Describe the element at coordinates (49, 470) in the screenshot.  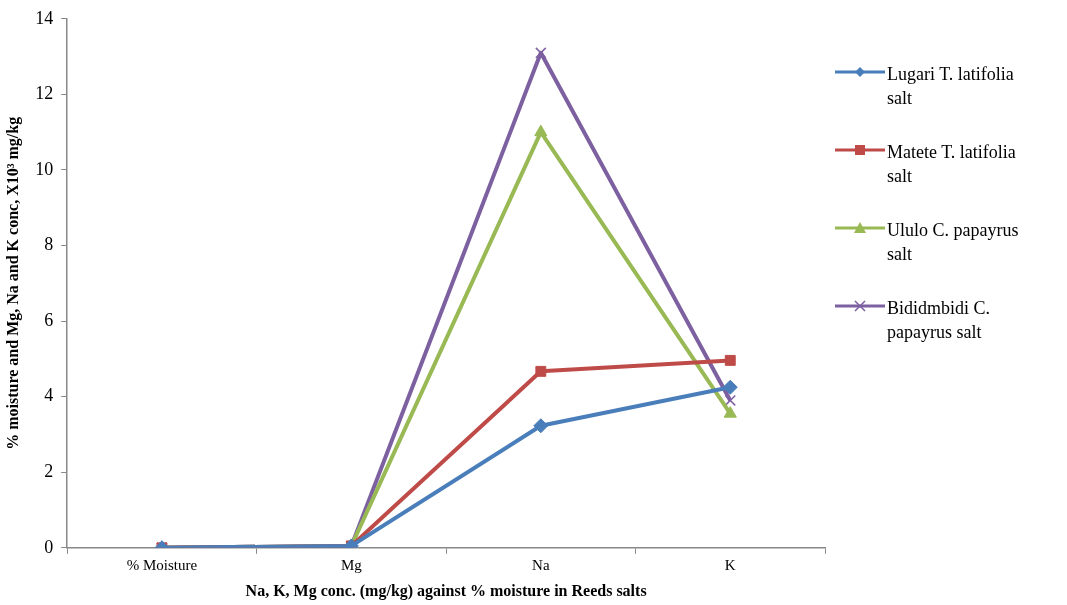
I see `y-tick-label: 2` at that location.